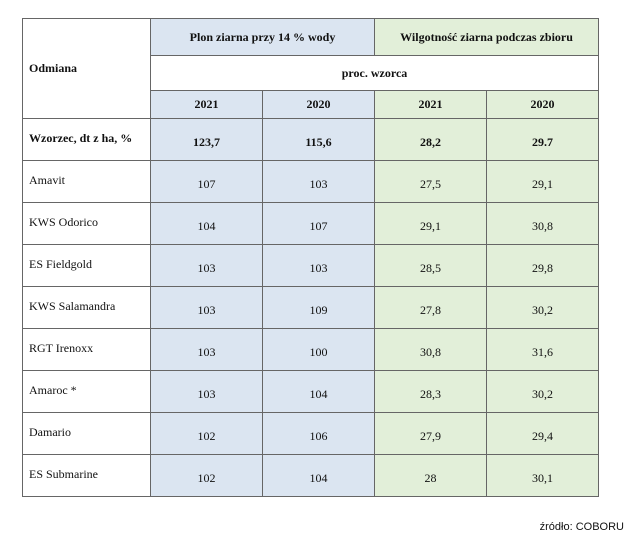  I want to click on table-row: Wzorzec, dt z ha, % 123,7 115,6 28,2 29.7, so click(311, 139).